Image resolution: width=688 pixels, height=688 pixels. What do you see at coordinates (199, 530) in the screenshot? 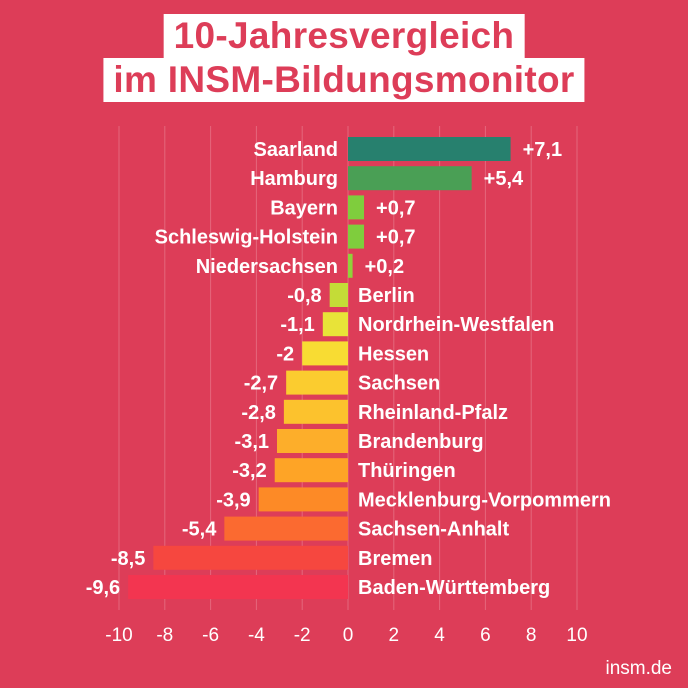
I see `value-label: -5,4` at bounding box center [199, 530].